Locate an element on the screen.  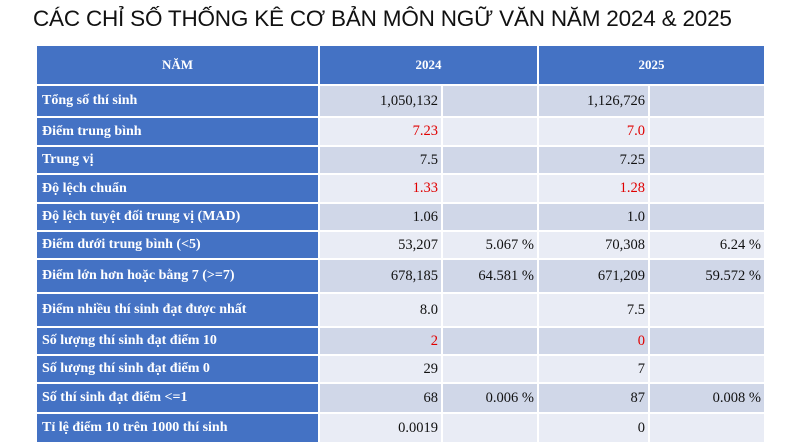
value-2024: 678,185 is located at coordinates (380, 276).